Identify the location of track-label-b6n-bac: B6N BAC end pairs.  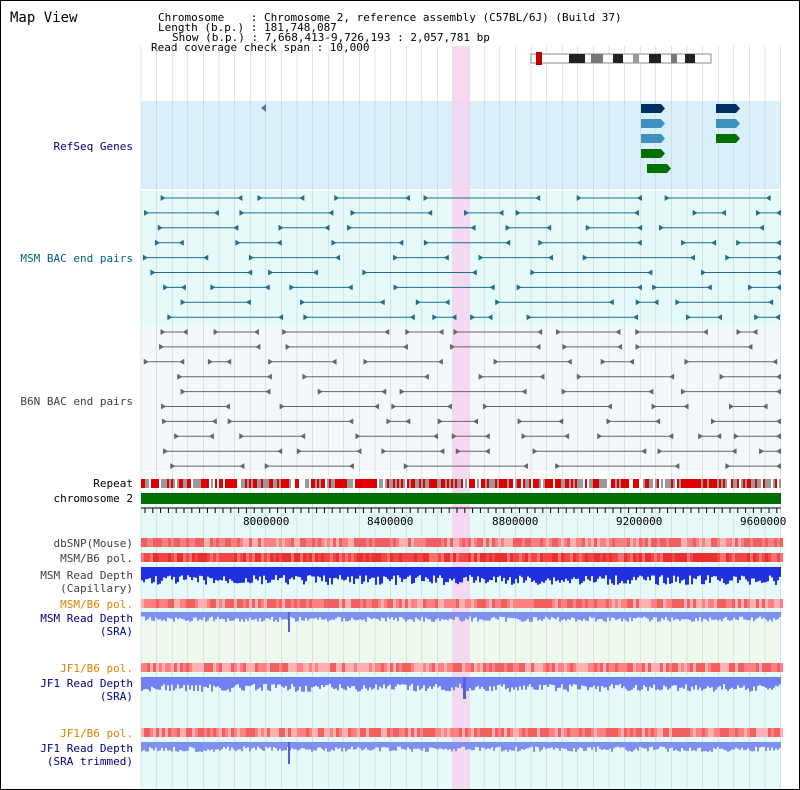
(76, 401).